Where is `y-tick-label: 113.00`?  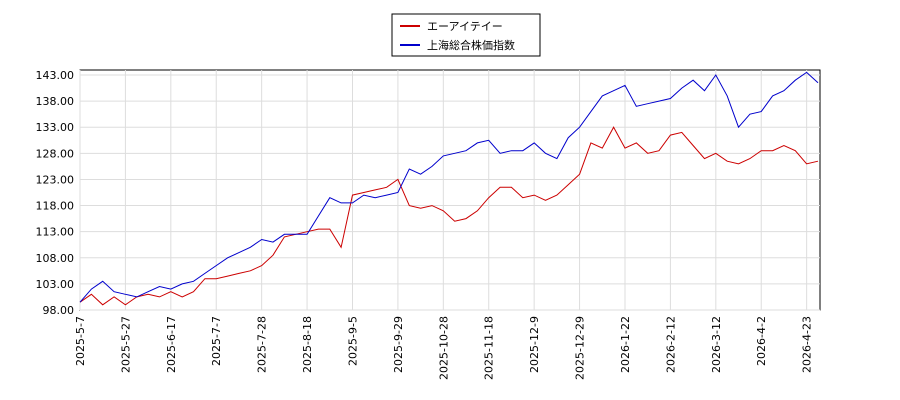 y-tick-label: 113.00 is located at coordinates (55, 232).